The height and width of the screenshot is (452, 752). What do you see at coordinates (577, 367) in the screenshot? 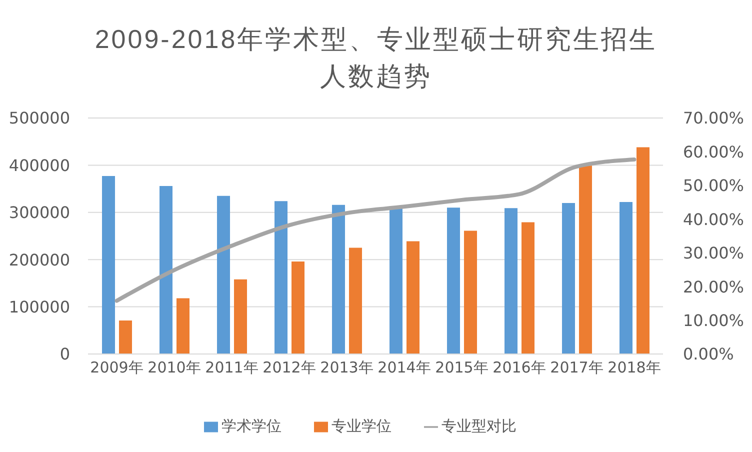
I see `x-tick-label: 2017年` at bounding box center [577, 367].